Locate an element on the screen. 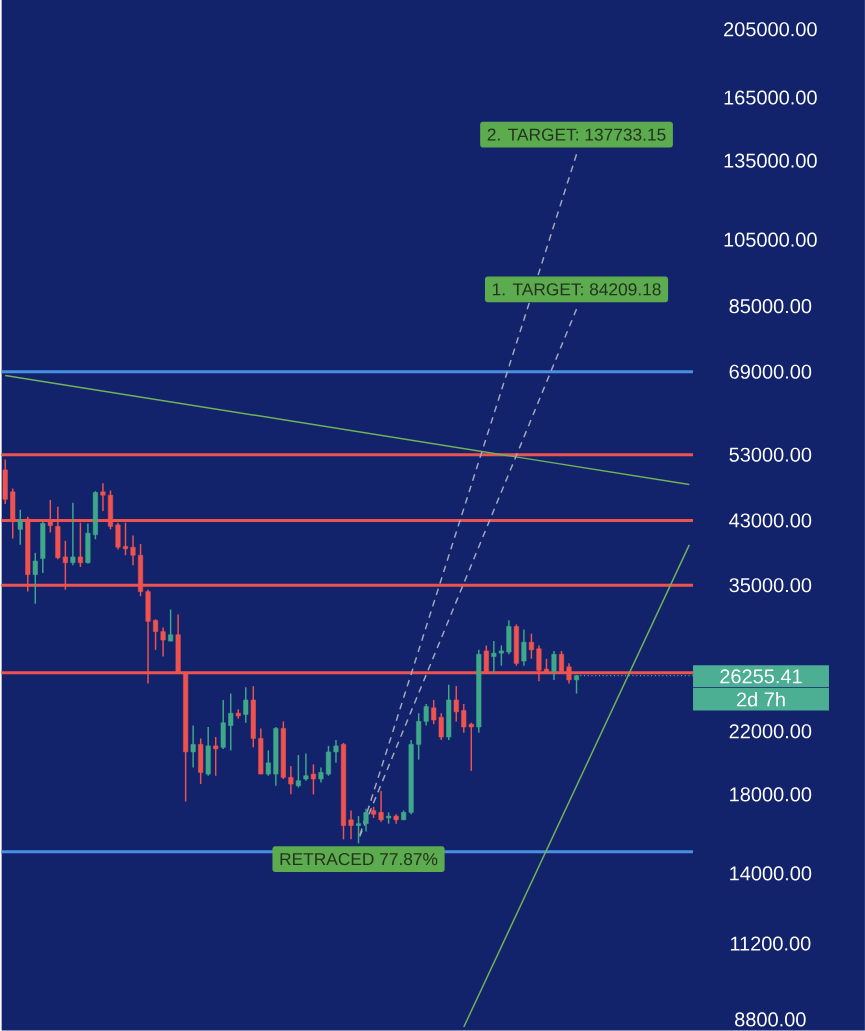 The width and height of the screenshot is (865, 1031). y-tick-label: 35000.00 is located at coordinates (770, 585).